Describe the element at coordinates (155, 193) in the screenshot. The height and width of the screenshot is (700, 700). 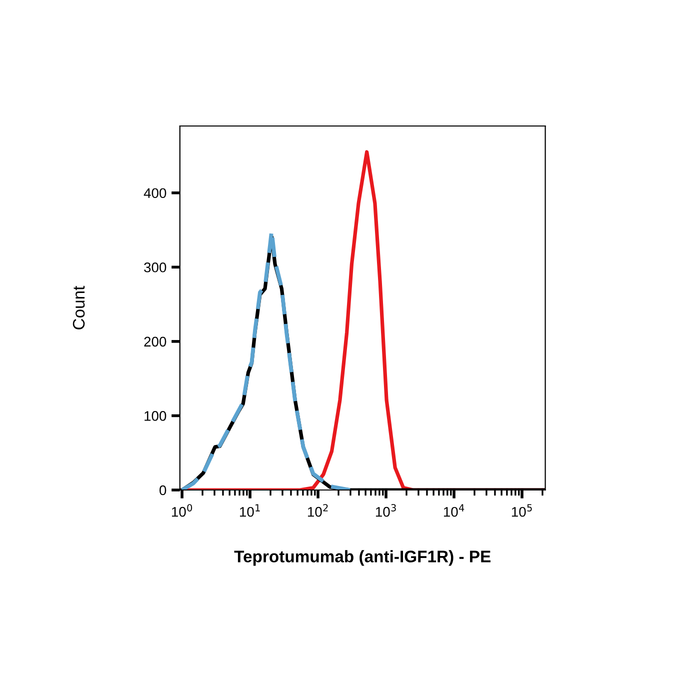
I see `y-tick-label: 400` at that location.